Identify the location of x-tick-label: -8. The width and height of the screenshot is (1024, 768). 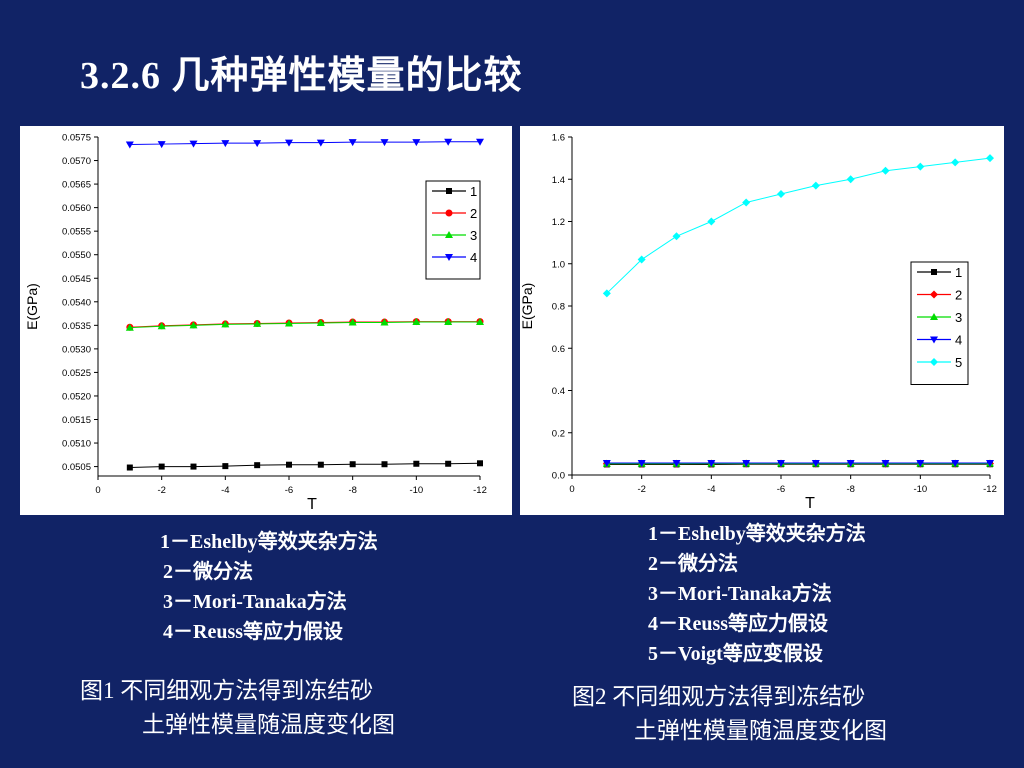
(850, 489).